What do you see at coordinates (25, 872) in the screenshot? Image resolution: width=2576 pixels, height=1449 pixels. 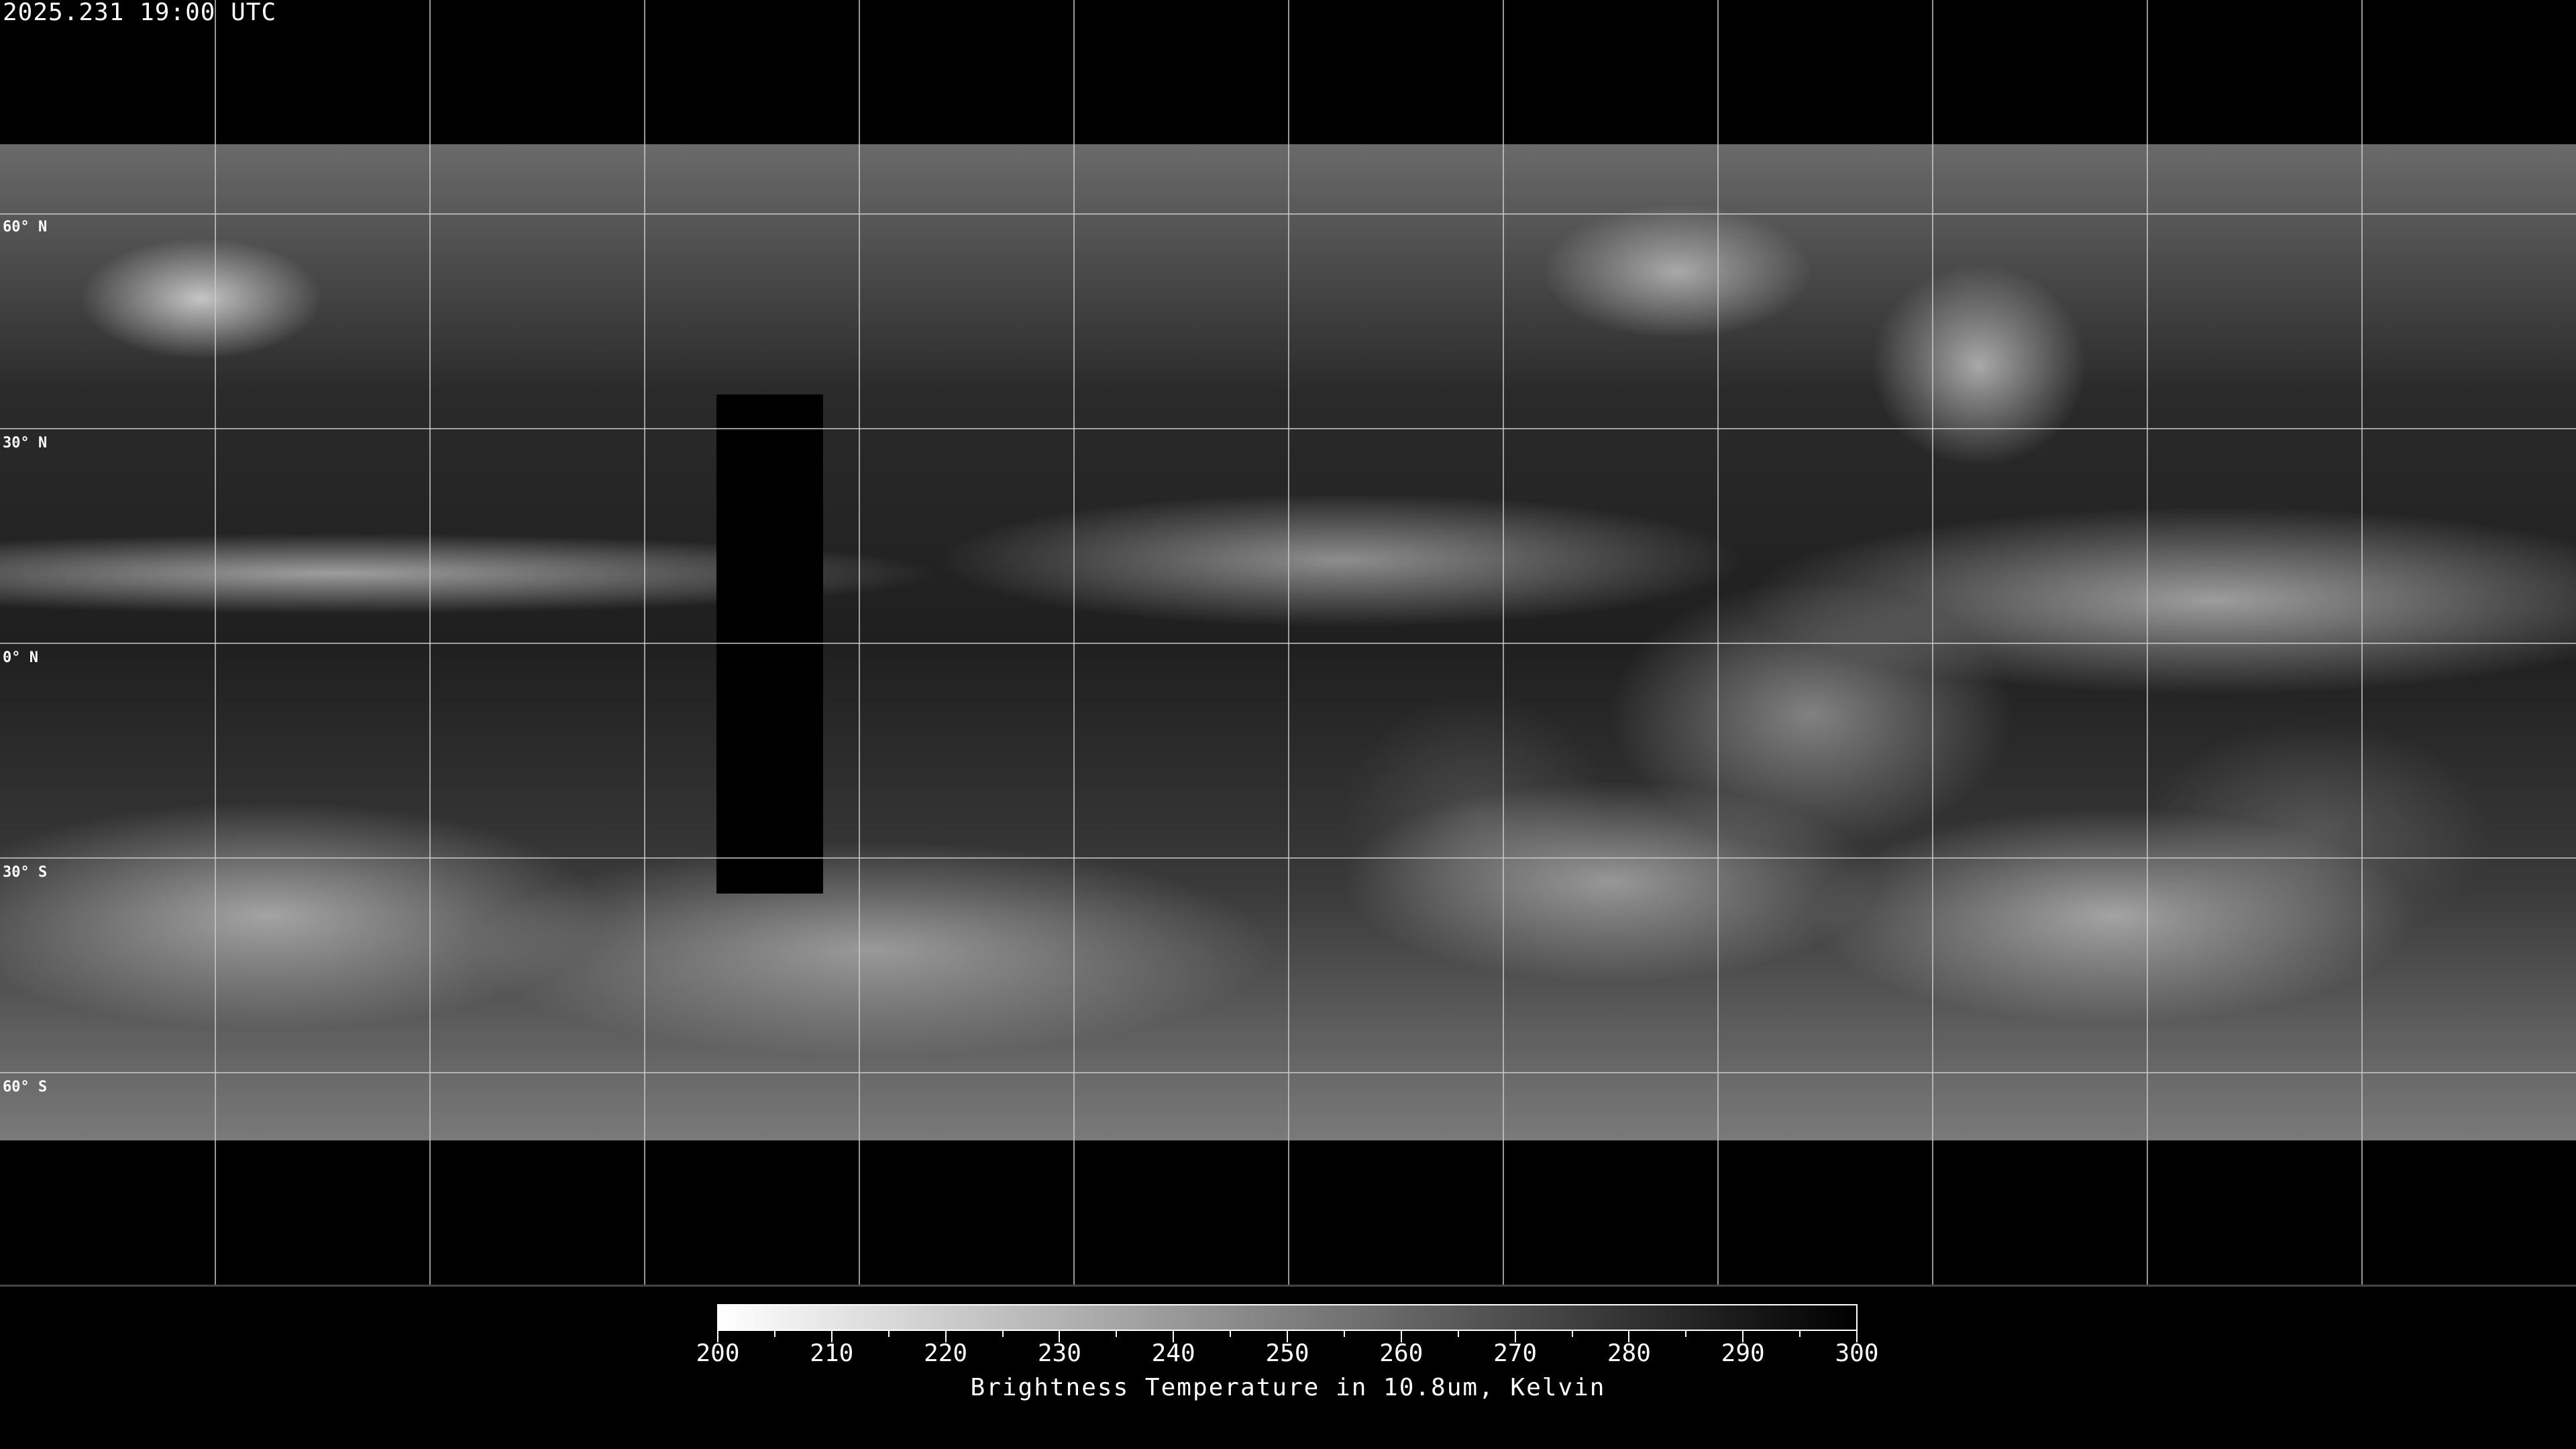 I see `lat-label-30s: 30° S` at bounding box center [25, 872].